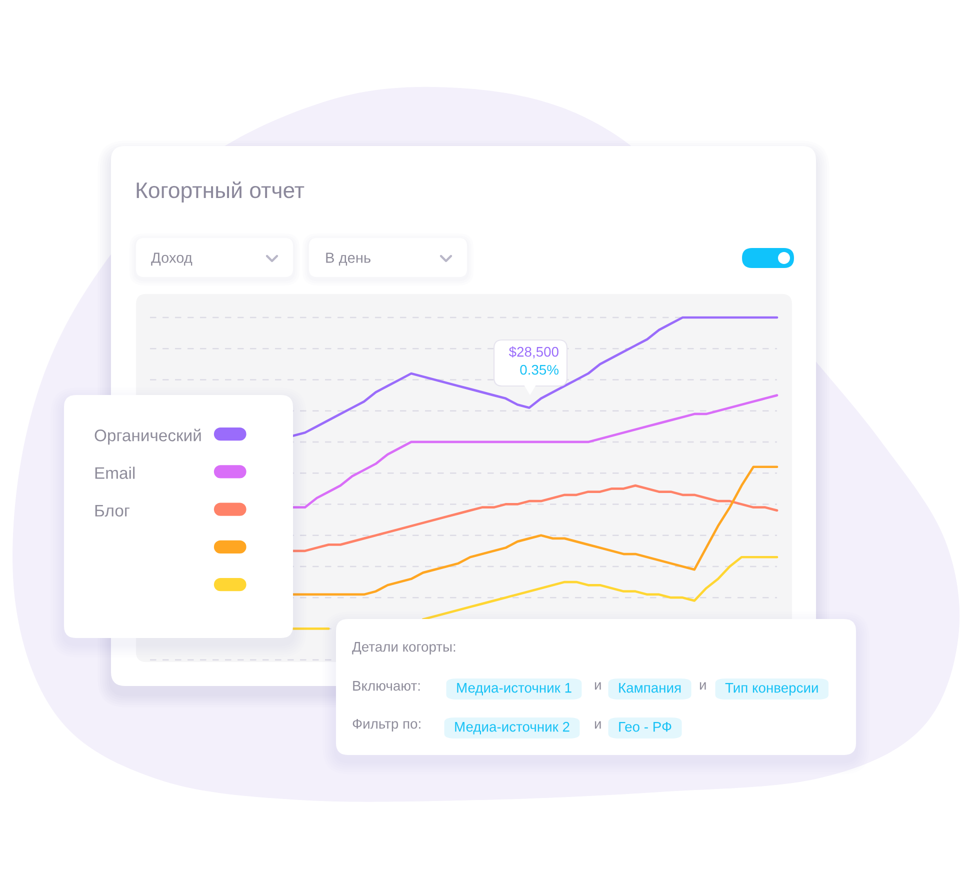 The width and height of the screenshot is (960, 892). What do you see at coordinates (171, 259) in the screenshot?
I see `text: Доход` at bounding box center [171, 259].